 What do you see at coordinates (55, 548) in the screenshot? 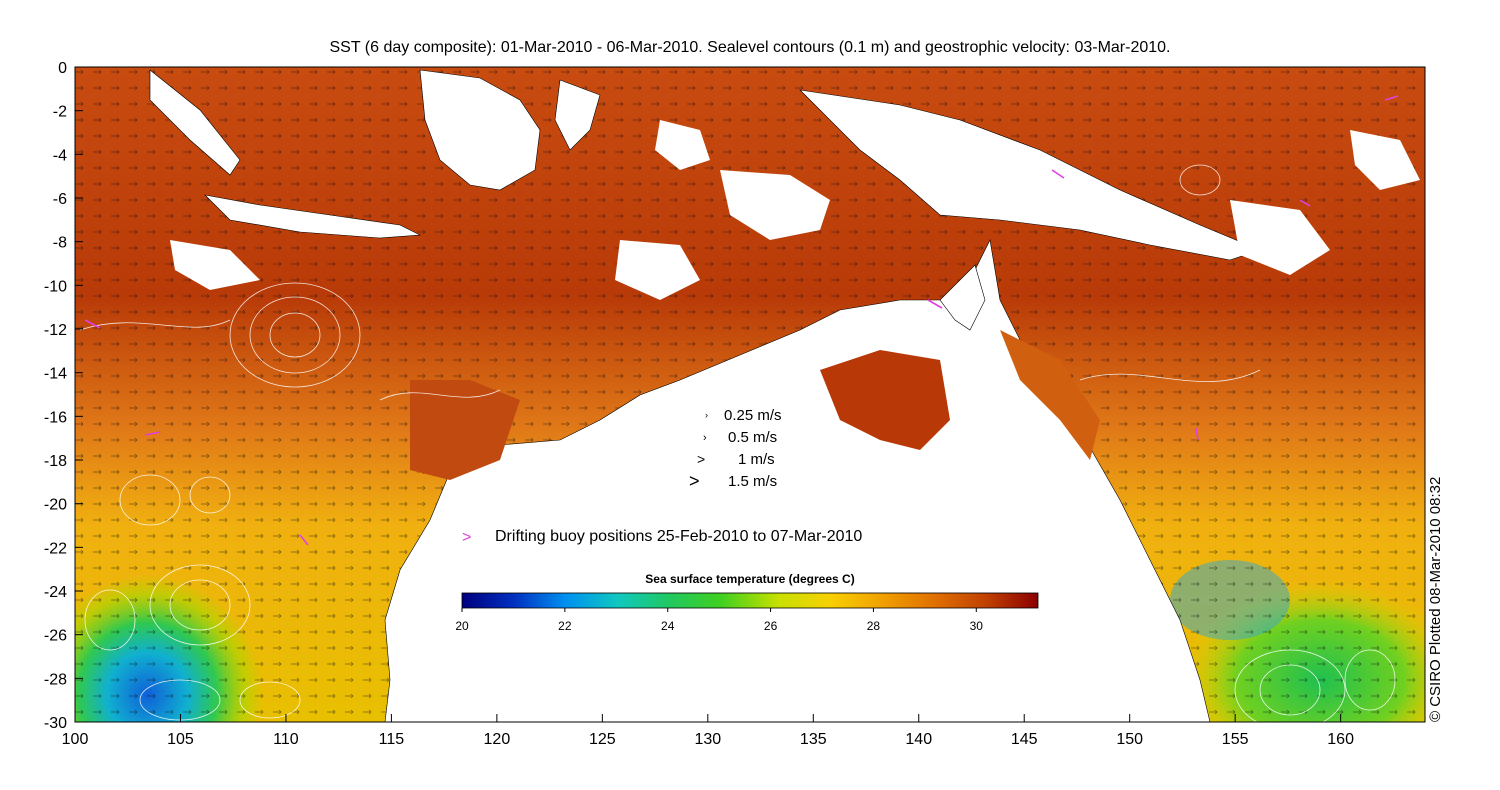
I see `y-tick-label: -22` at bounding box center [55, 548].